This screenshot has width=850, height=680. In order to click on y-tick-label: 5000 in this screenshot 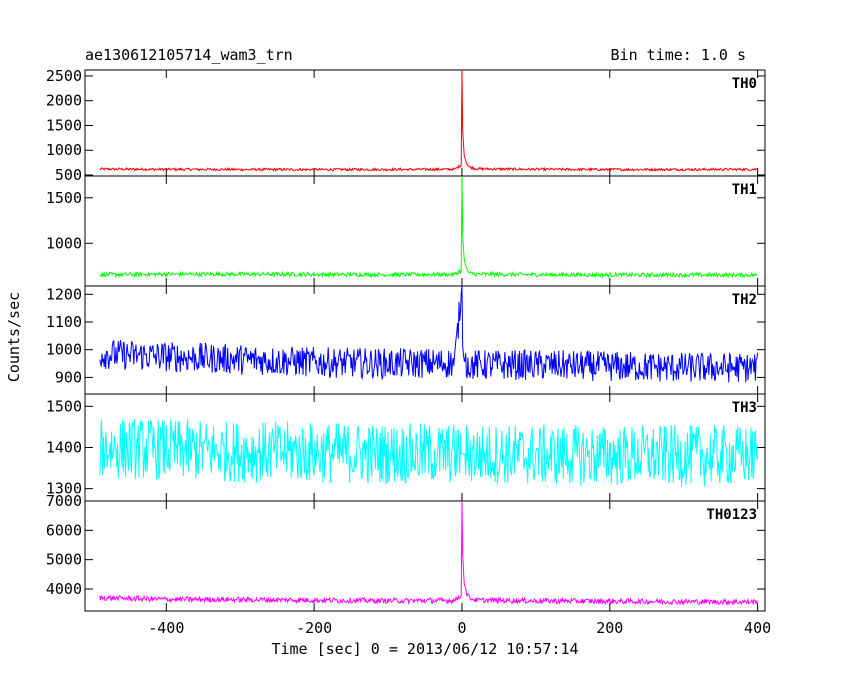, I will do `click(64, 560)`.